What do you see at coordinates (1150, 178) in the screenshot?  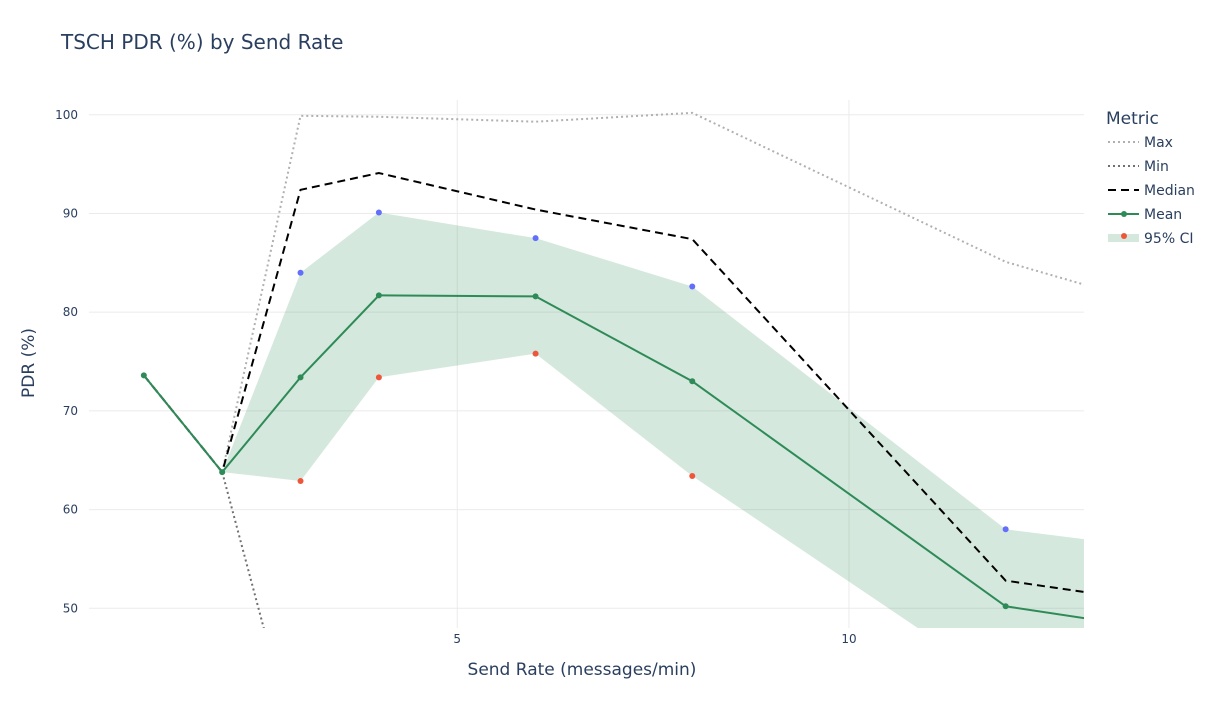 I see `legend: Metric Max Min Median Mean 95% CI` at bounding box center [1150, 178].